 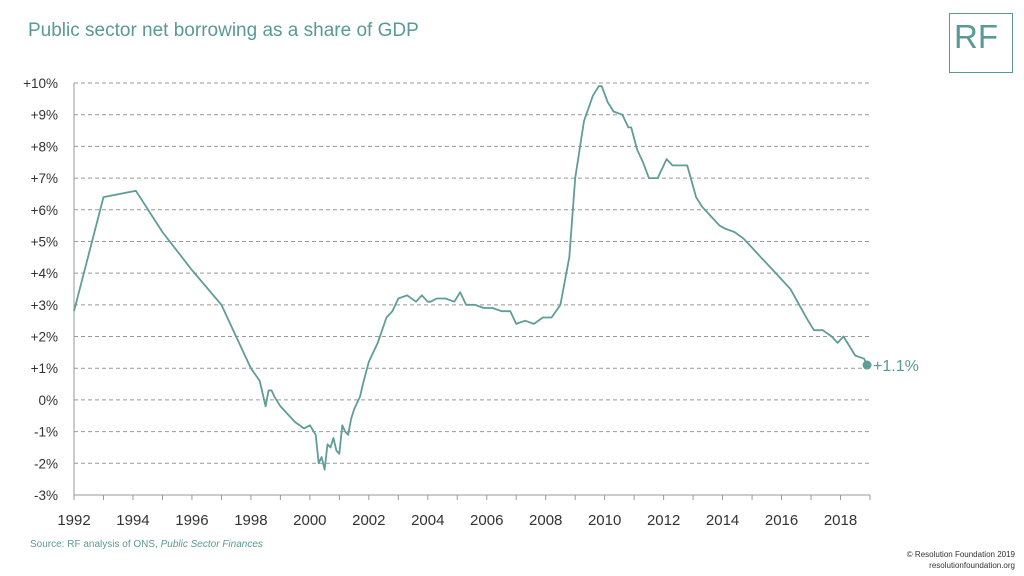 What do you see at coordinates (486, 520) in the screenshot?
I see `x-tick-label: 2006` at bounding box center [486, 520].